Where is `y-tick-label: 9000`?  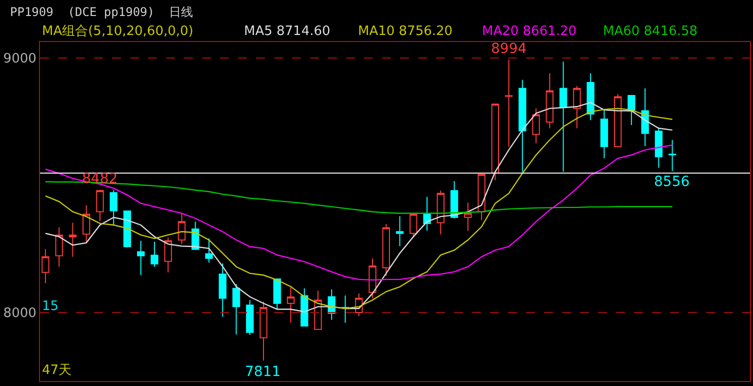 y-tick-label: 9000 is located at coordinates (19, 59).